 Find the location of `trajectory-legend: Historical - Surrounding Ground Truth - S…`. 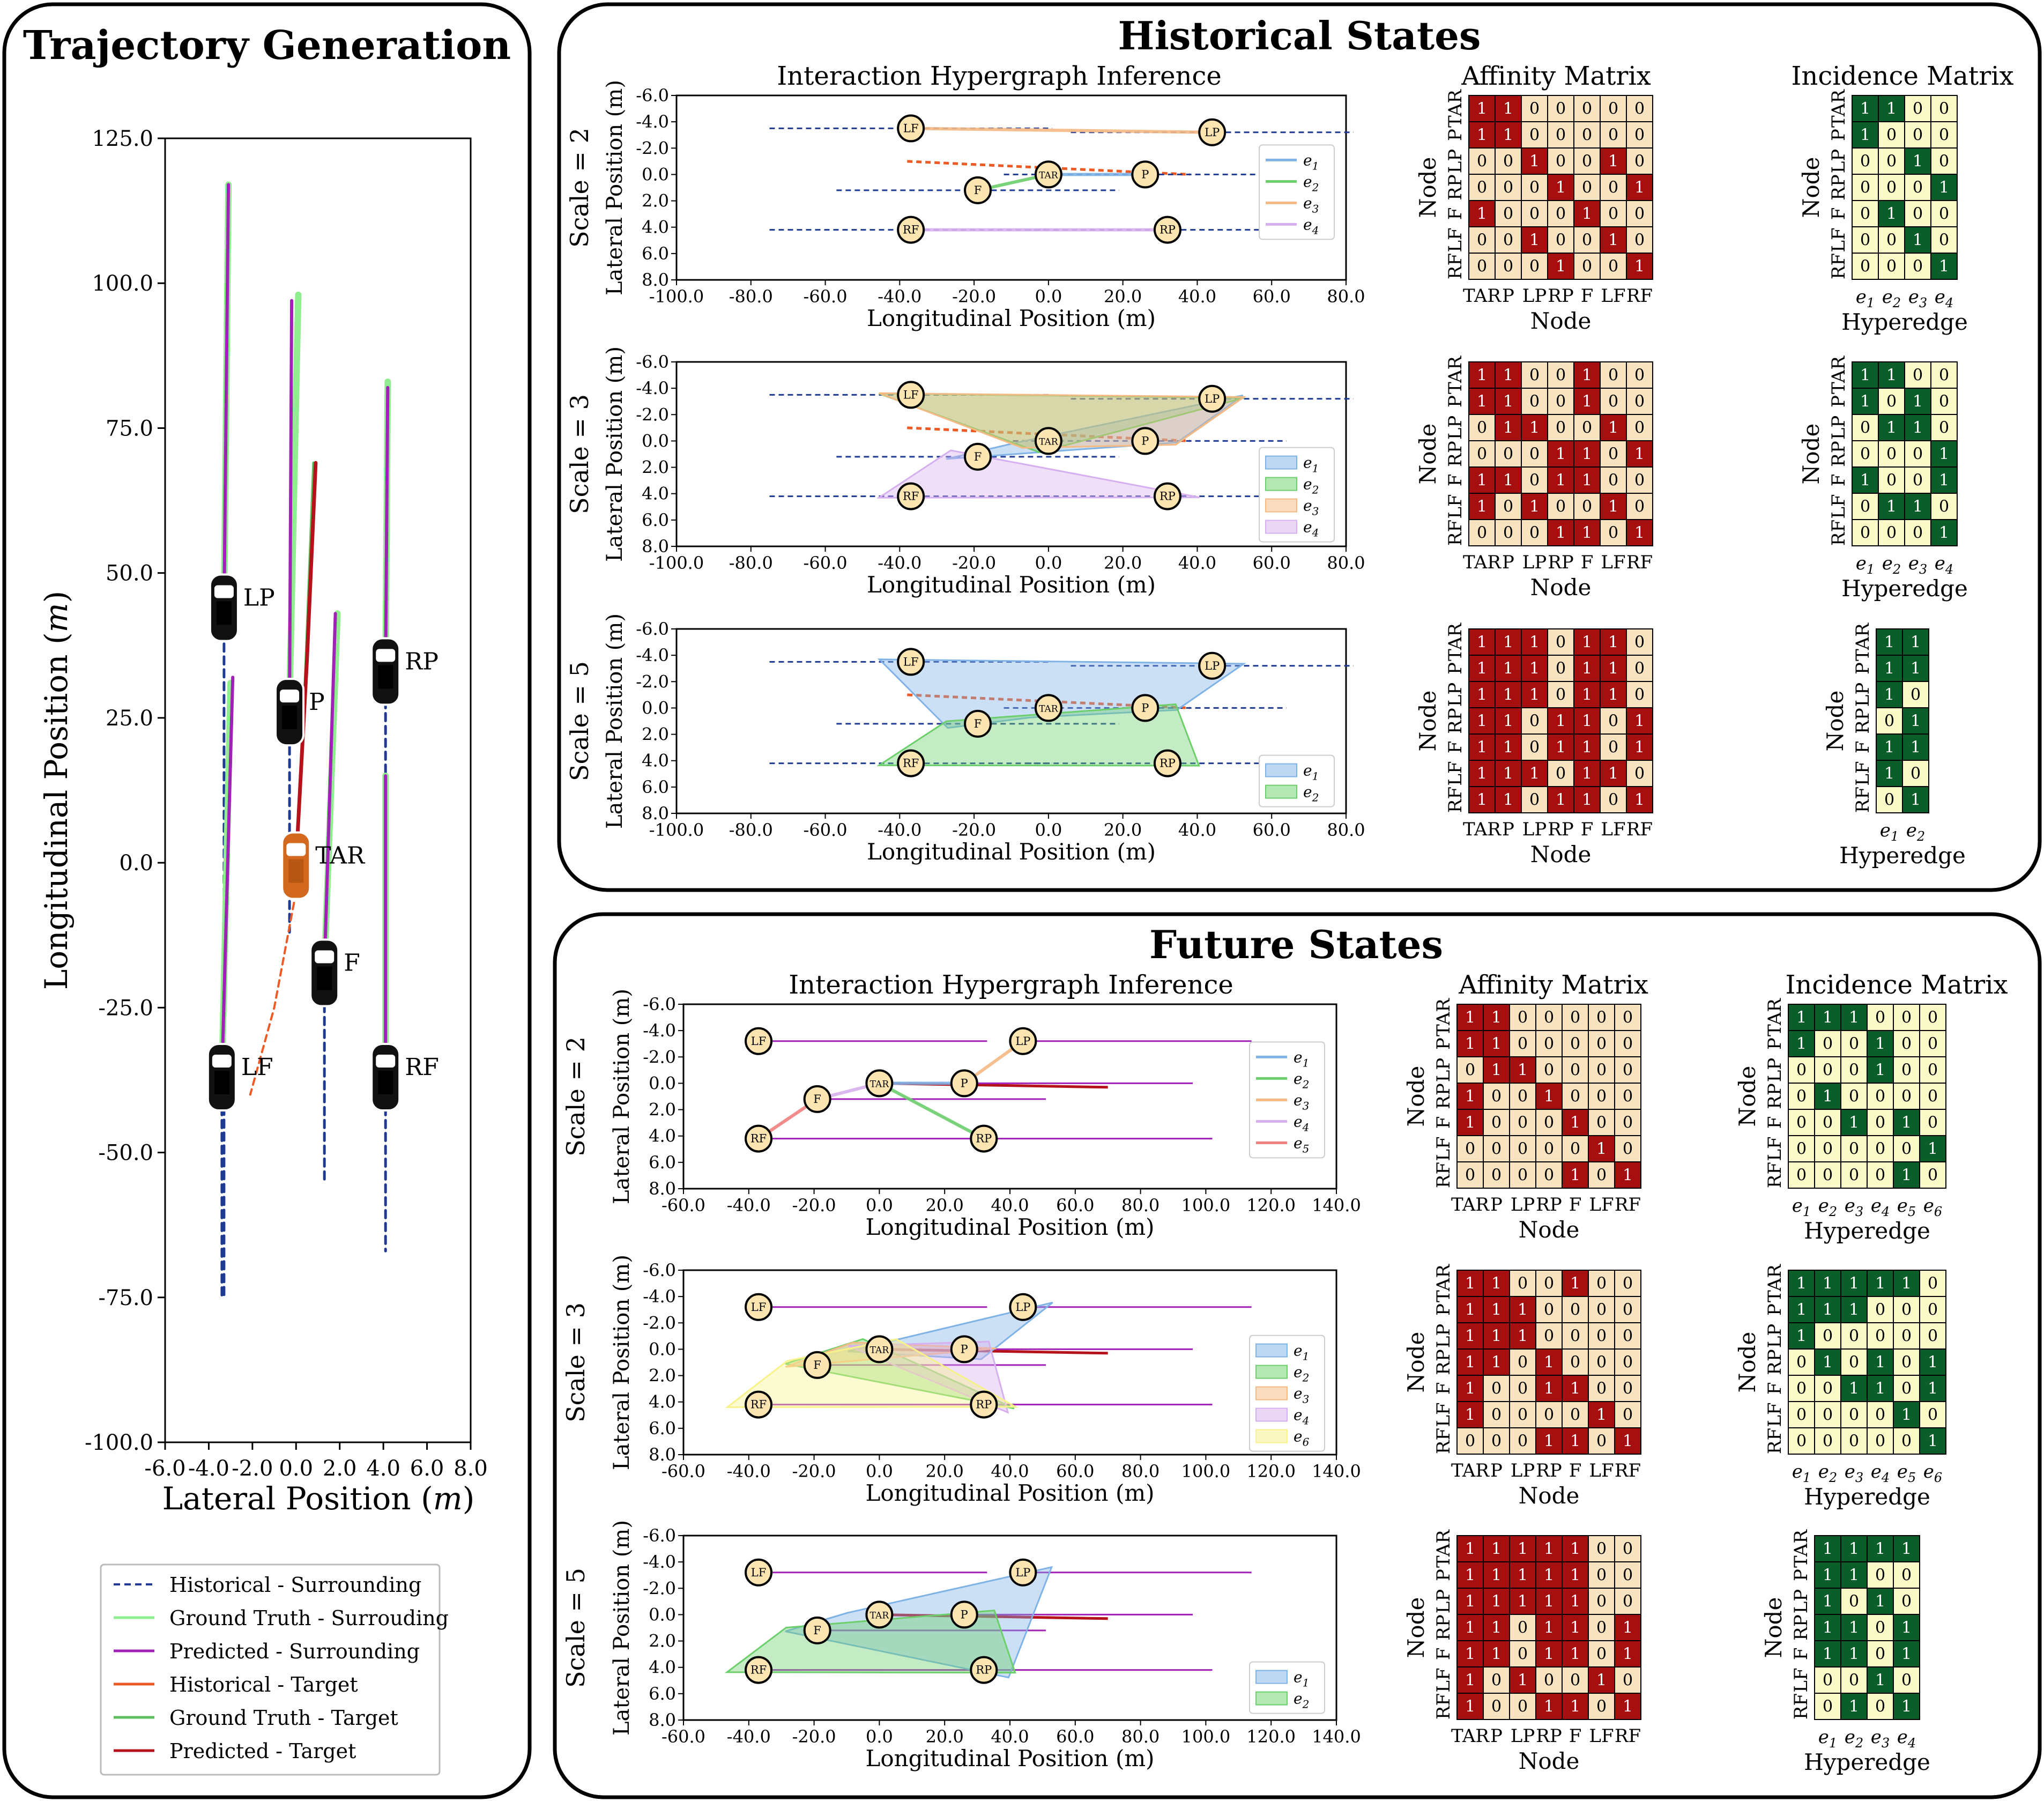

trajectory-legend: Historical - Surrounding Ground Truth - S… is located at coordinates (274, 1669).